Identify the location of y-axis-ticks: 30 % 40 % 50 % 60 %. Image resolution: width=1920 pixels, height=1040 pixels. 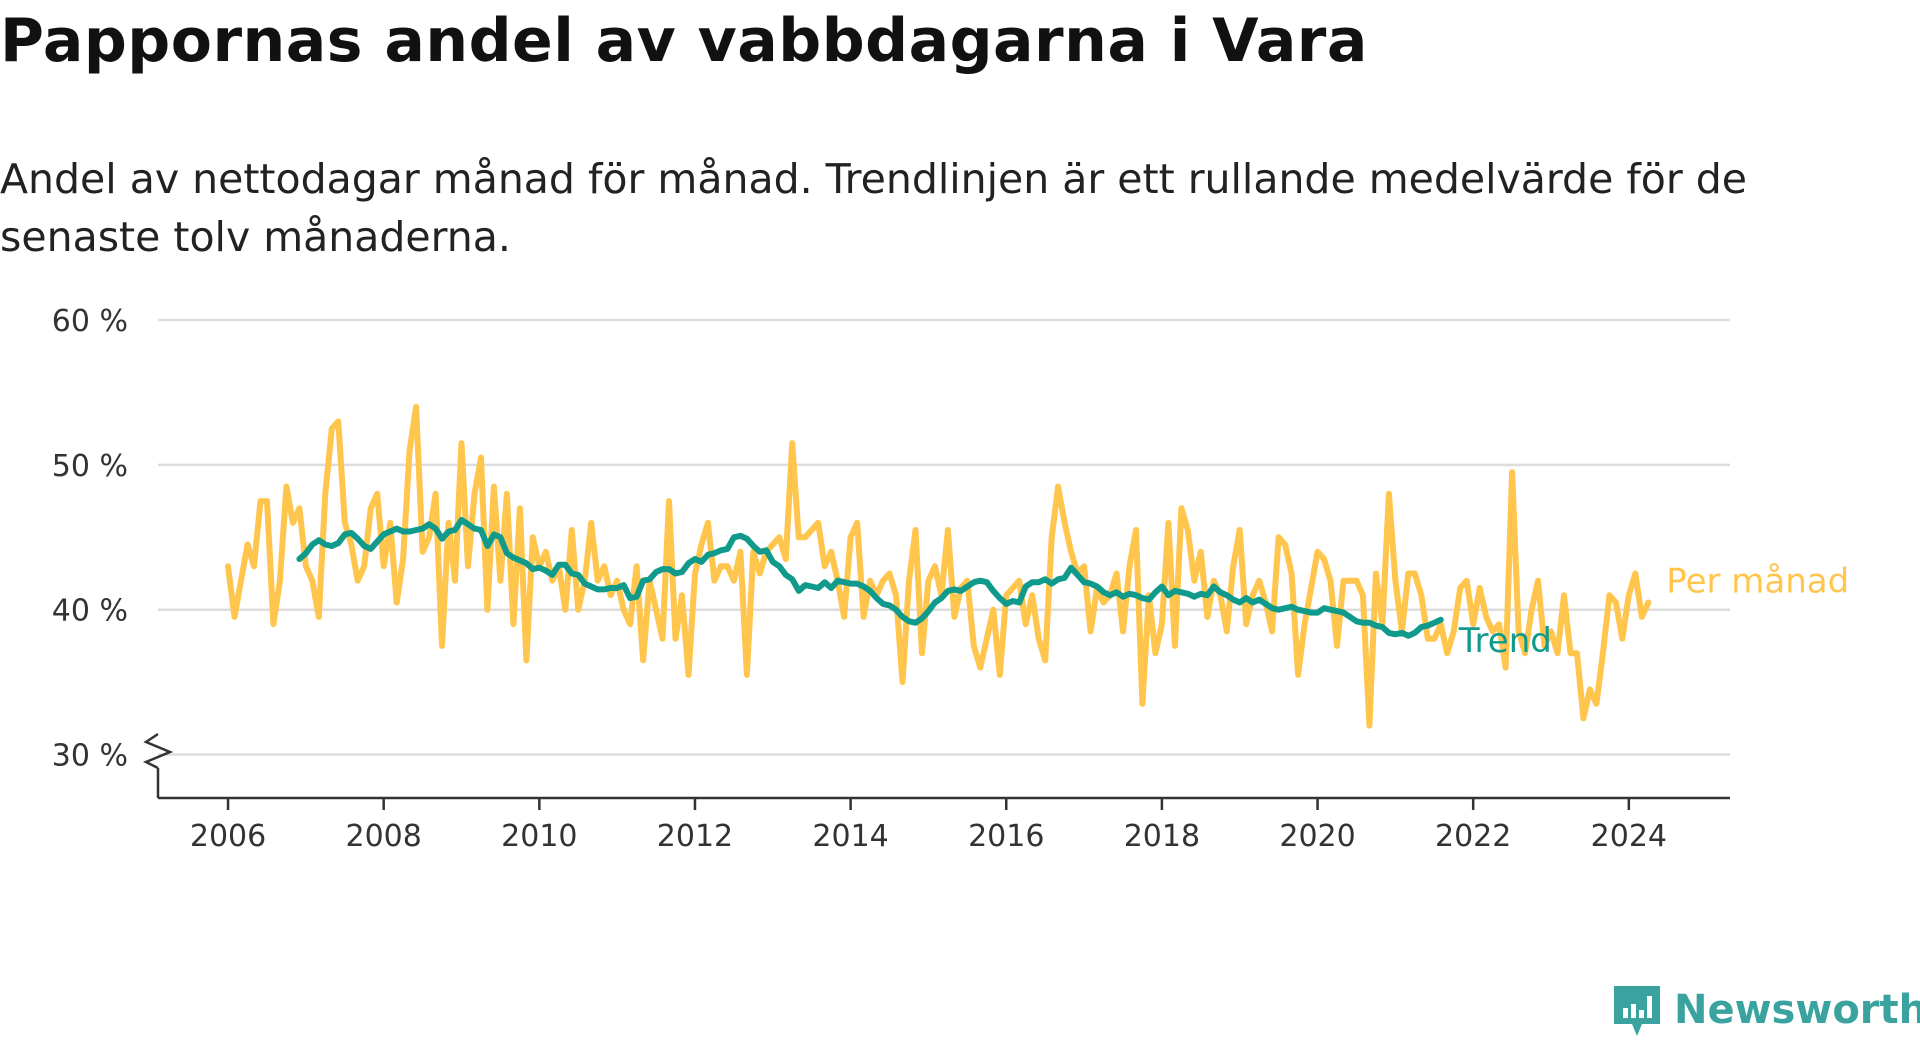
(90, 539).